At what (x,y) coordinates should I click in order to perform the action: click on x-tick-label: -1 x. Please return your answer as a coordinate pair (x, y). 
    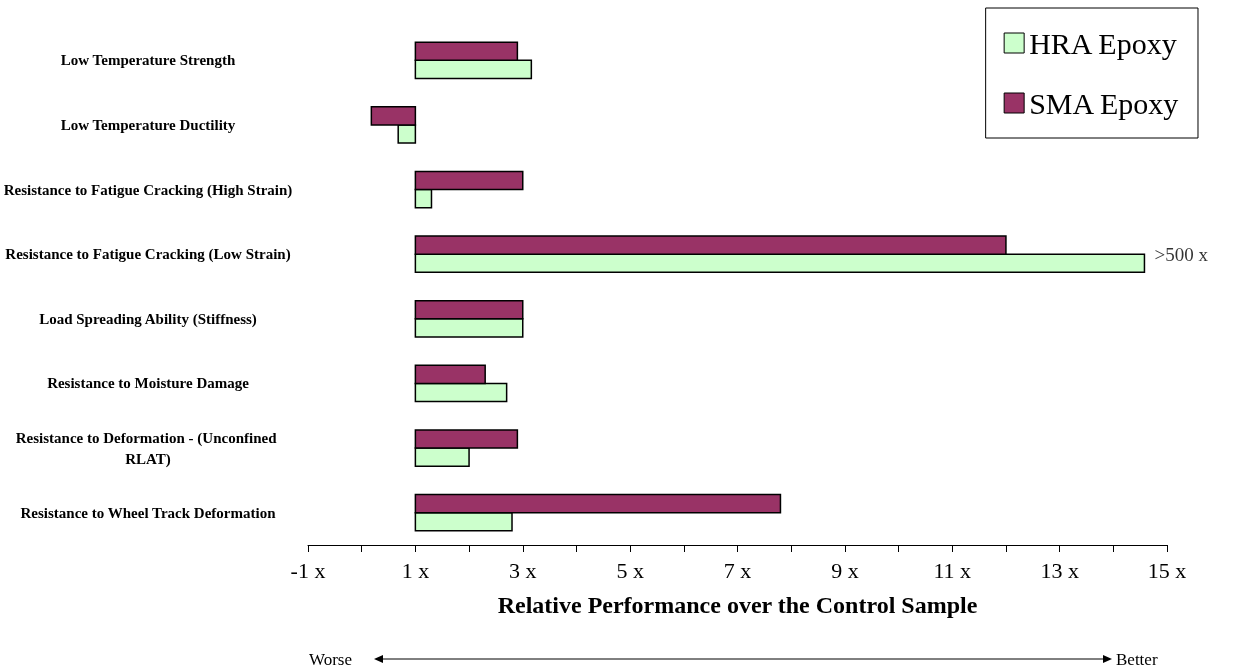
    Looking at the image, I should click on (308, 570).